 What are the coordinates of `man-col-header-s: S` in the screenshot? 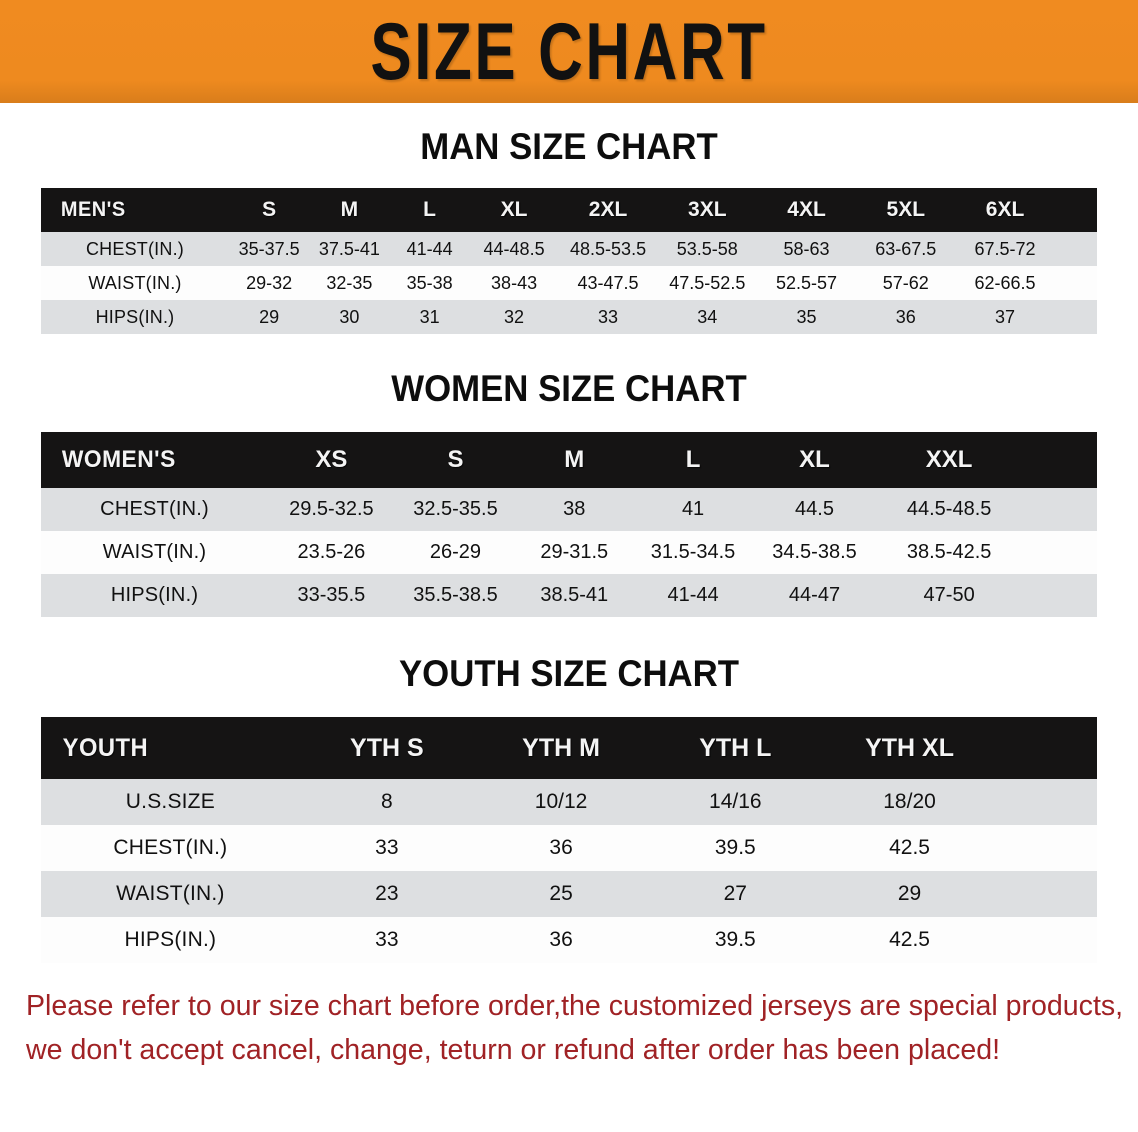 It's located at (269, 209).